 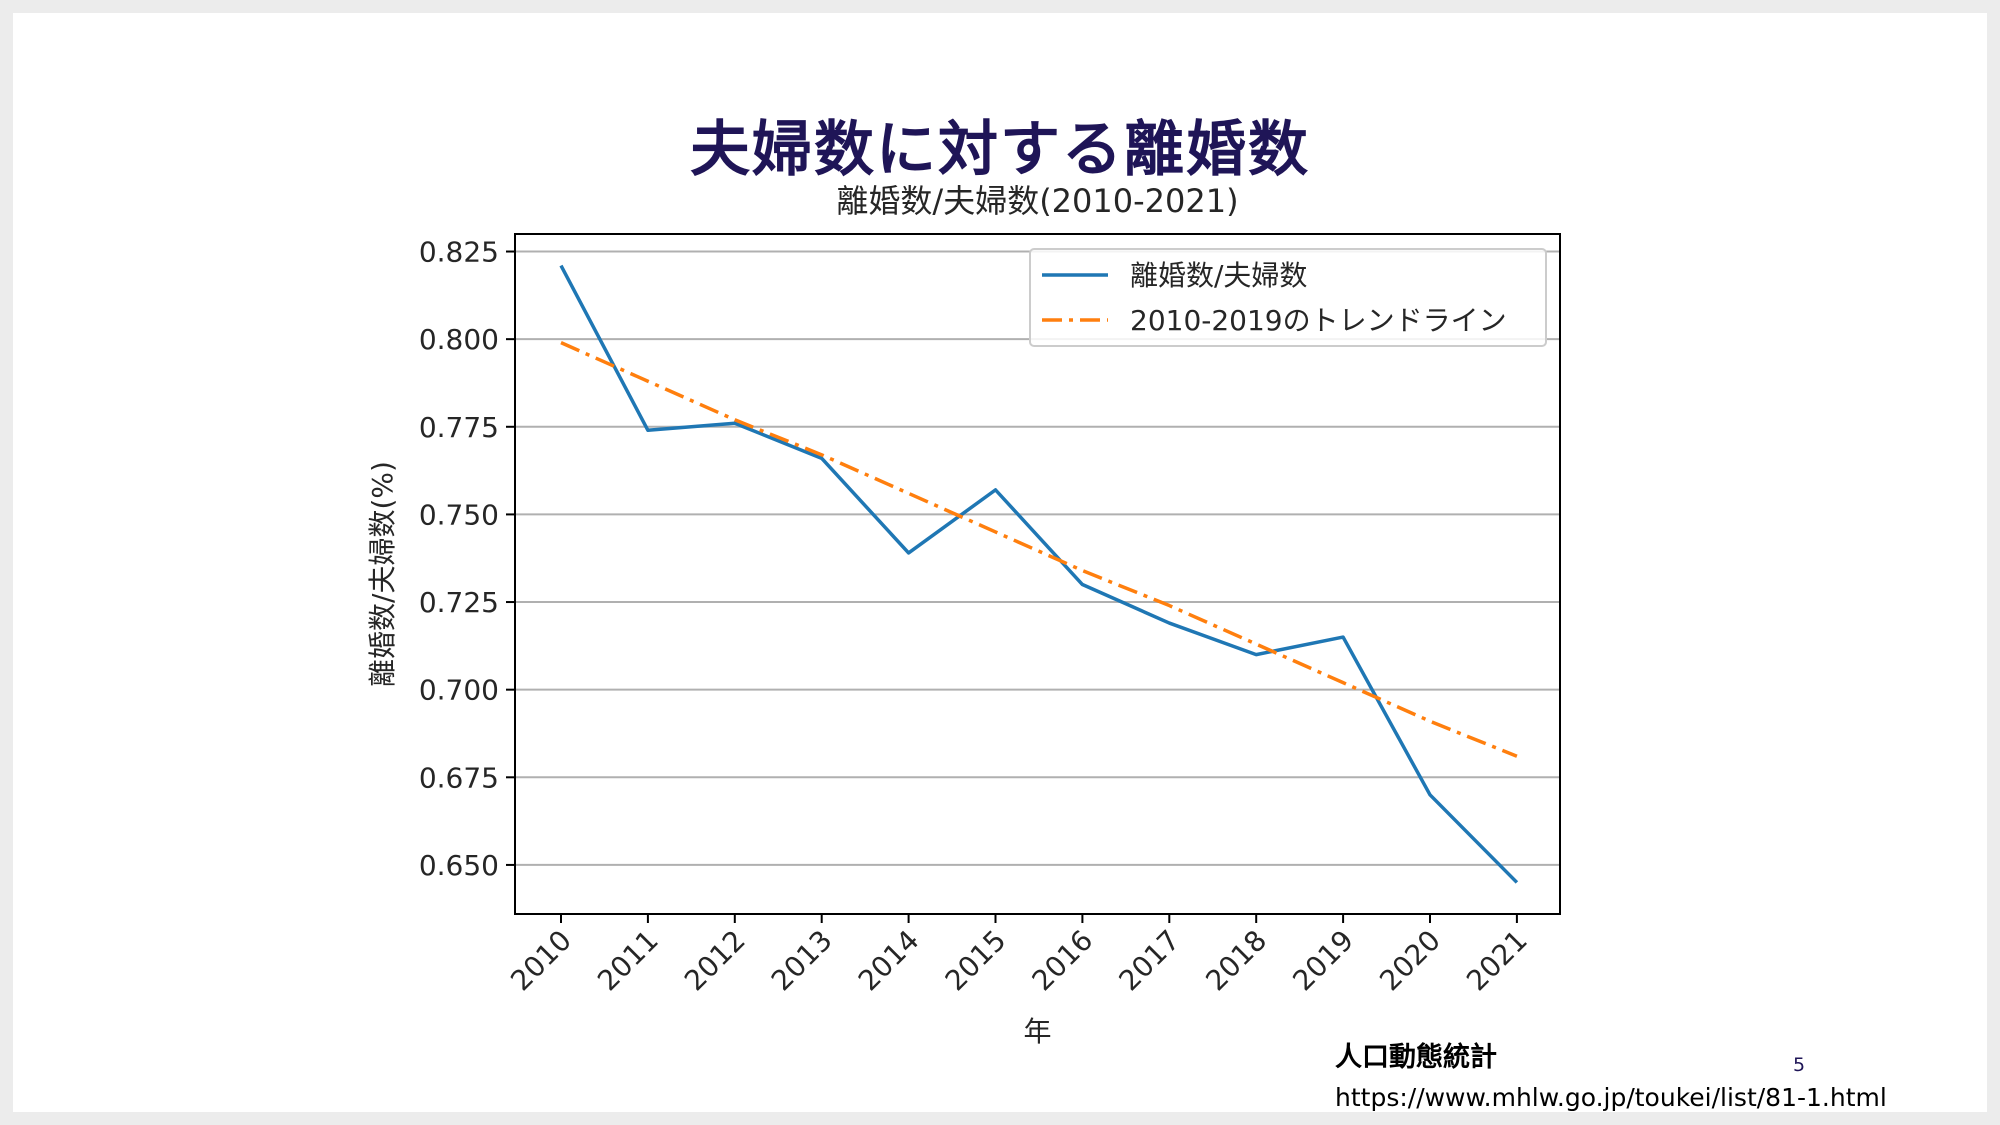 I want to click on legend-label: 離婚数/夫婦数, so click(x=1218, y=275).